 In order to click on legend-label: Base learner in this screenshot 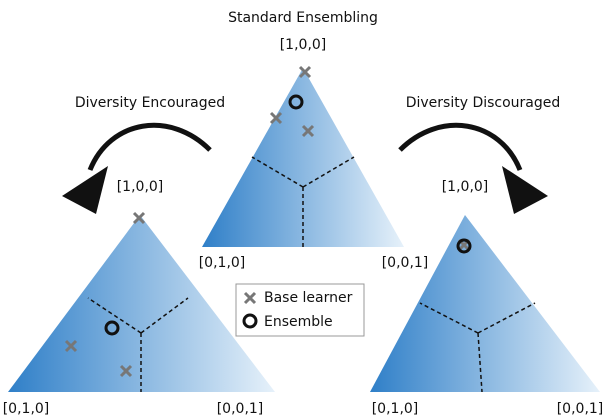, I will do `click(308, 298)`.